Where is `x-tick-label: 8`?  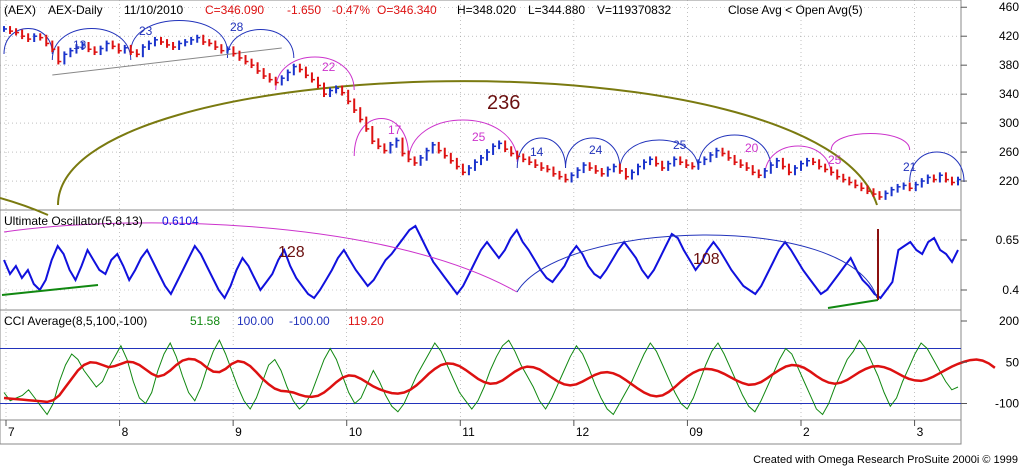 x-tick-label: 8 is located at coordinates (125, 432).